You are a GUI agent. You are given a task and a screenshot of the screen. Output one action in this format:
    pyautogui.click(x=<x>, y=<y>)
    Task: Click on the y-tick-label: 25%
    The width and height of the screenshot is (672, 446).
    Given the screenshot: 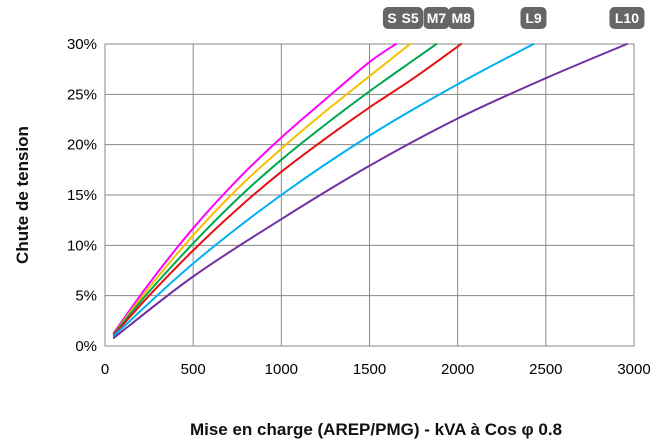 What is the action you would take?
    pyautogui.click(x=82, y=94)
    